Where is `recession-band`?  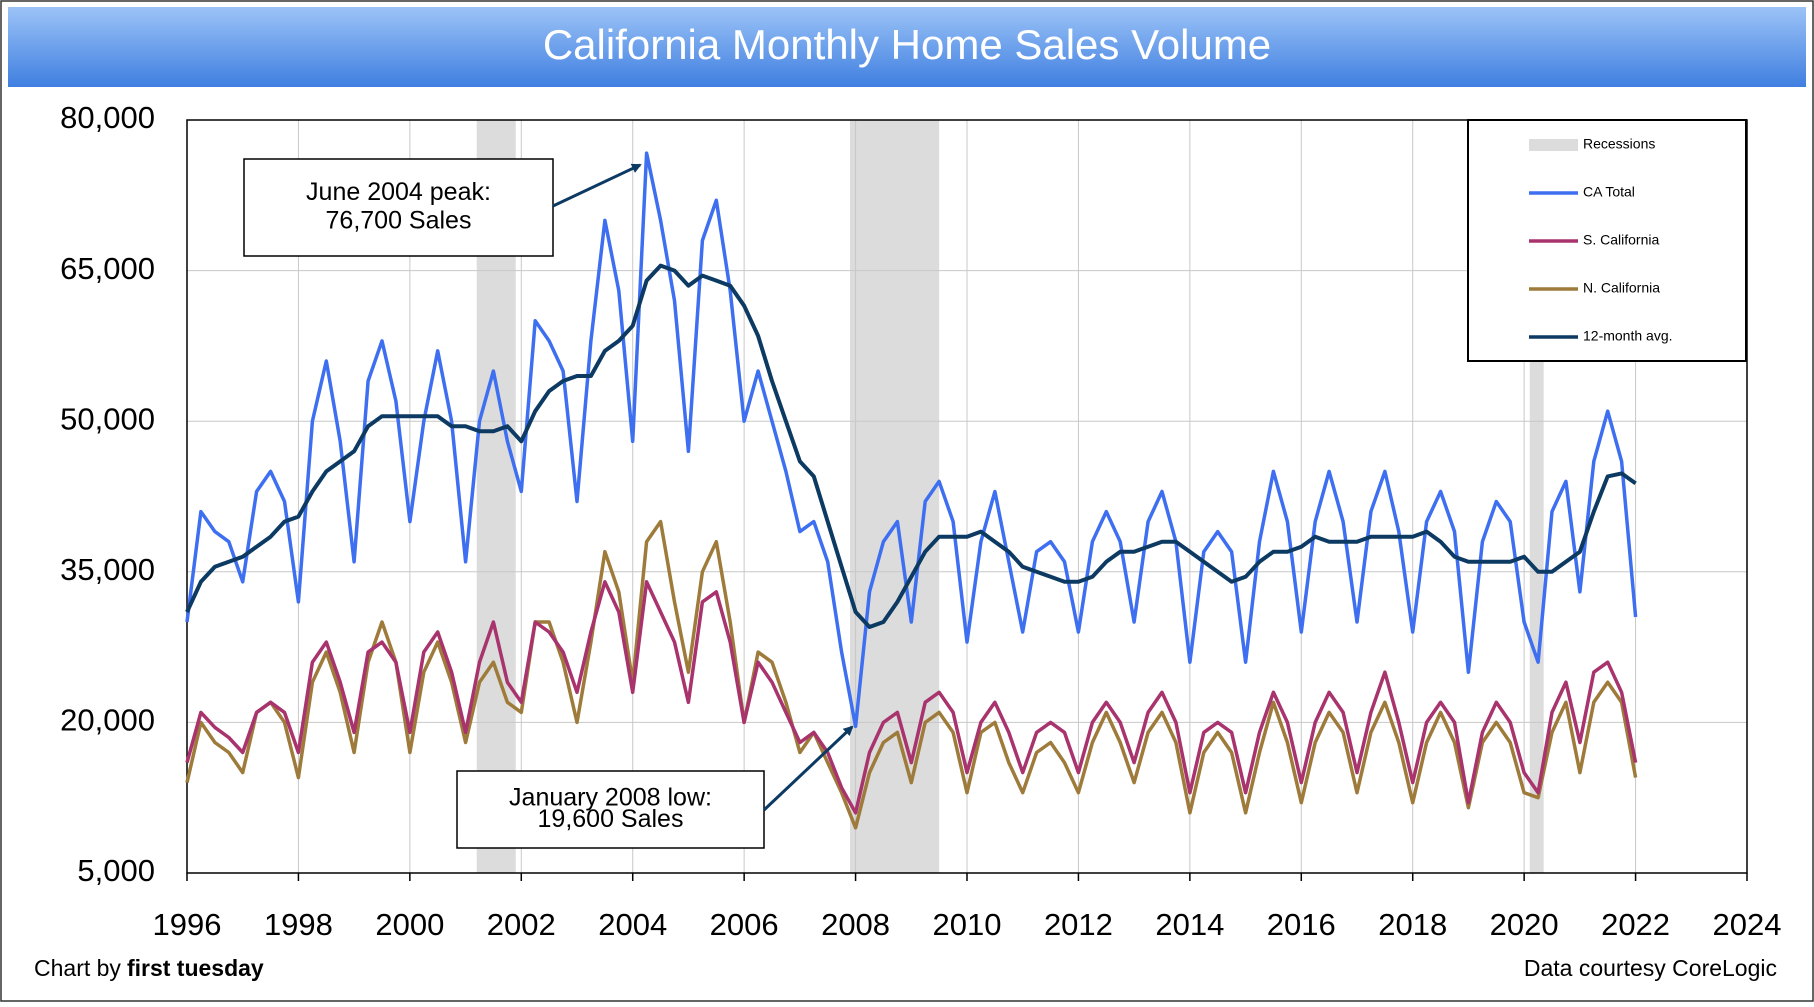 recession-band is located at coordinates (895, 496).